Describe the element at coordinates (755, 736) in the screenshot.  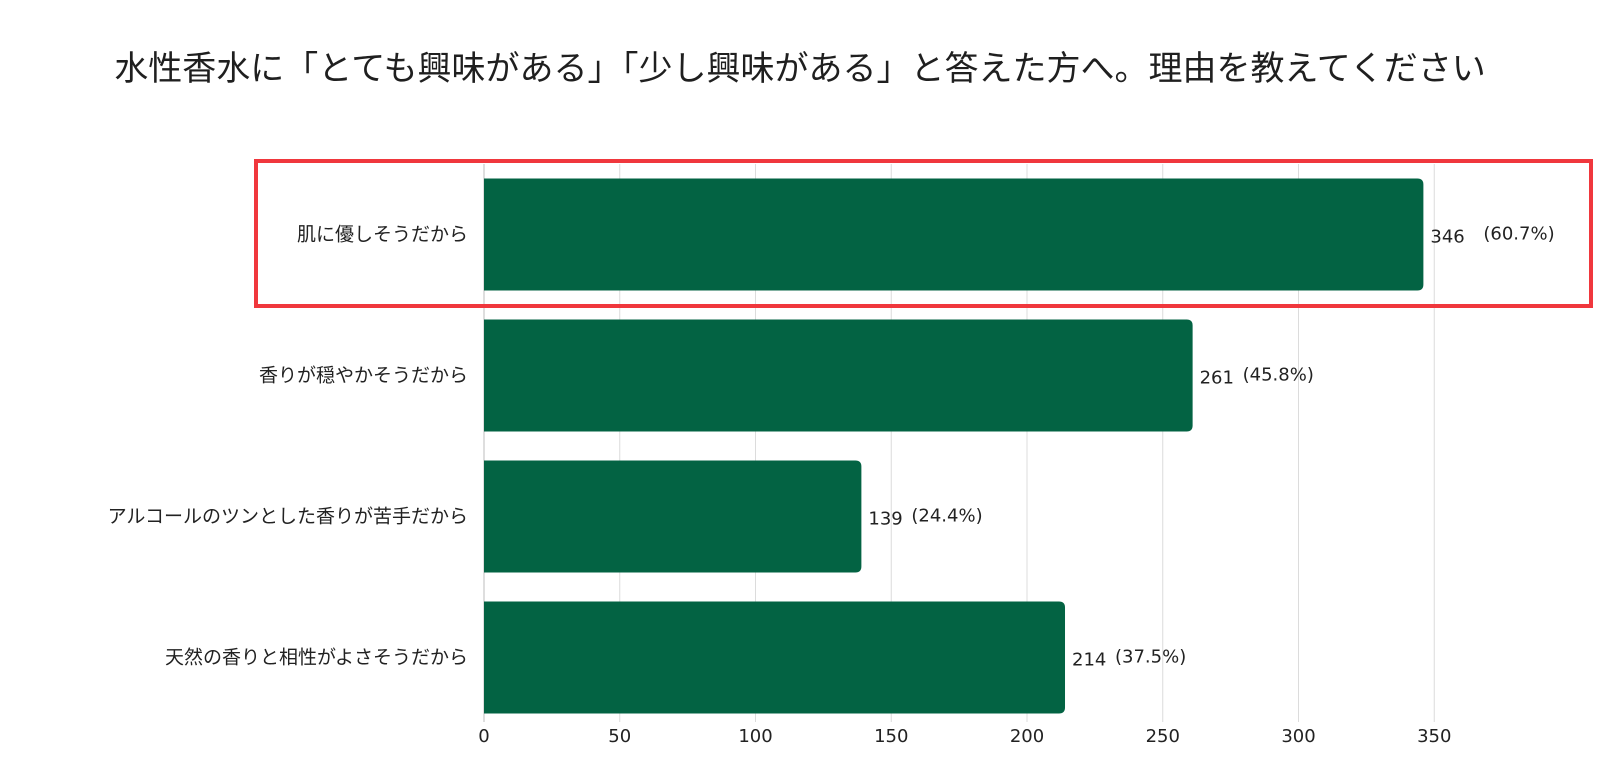
I see `x-tick-label: 100` at that location.